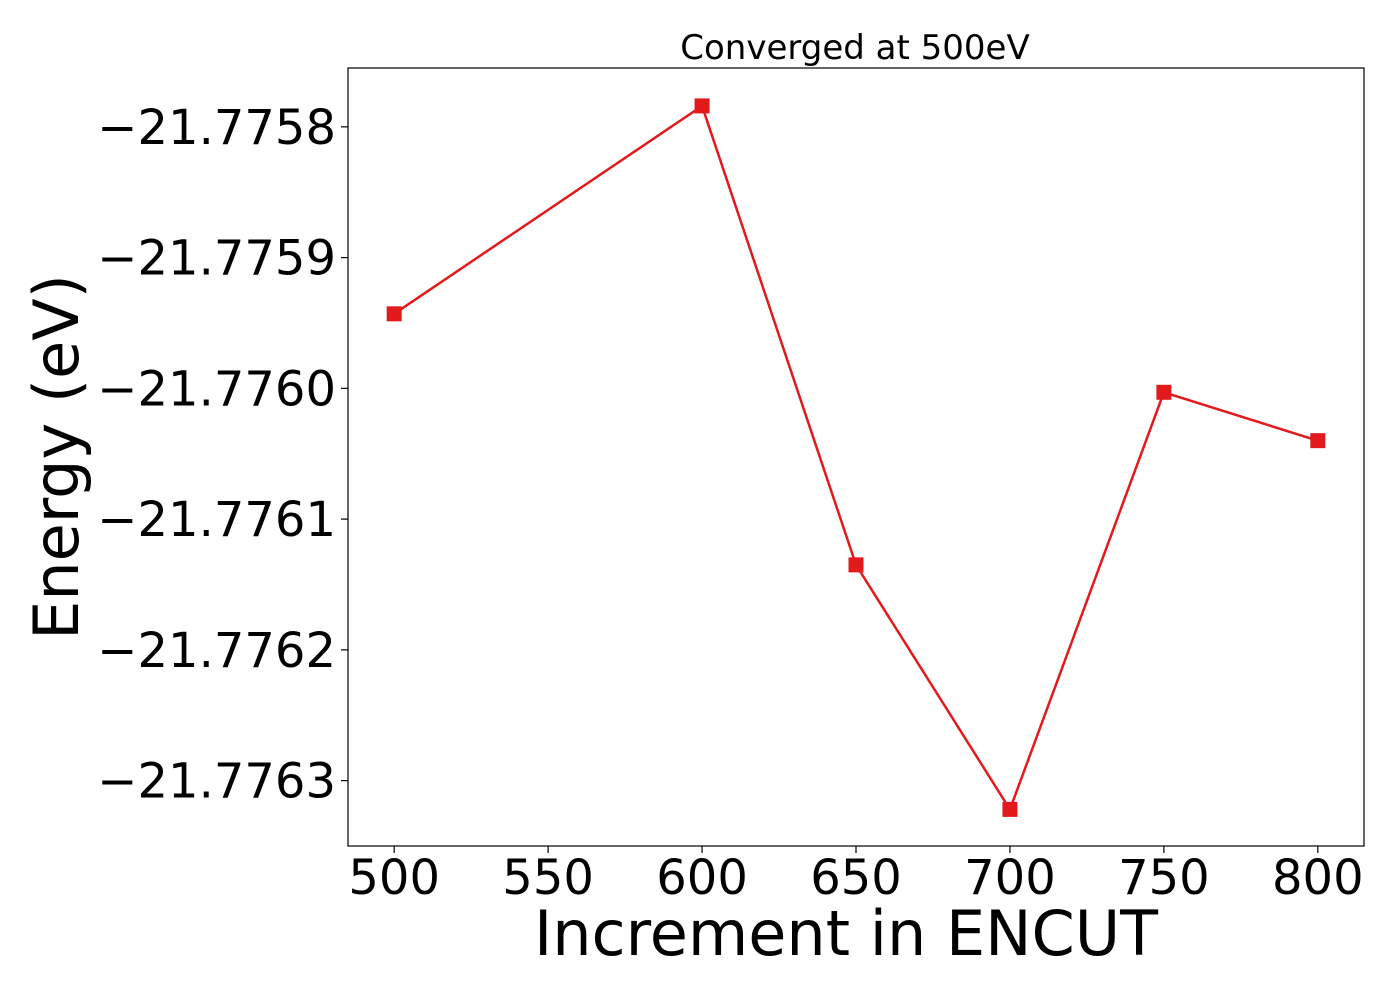  Describe the element at coordinates (702, 878) in the screenshot. I see `x-tick-label: 600` at that location.